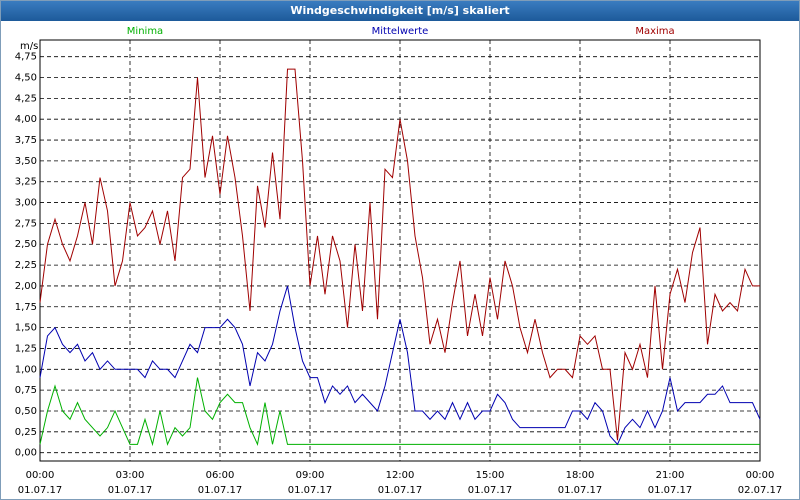 The width and height of the screenshot is (800, 500). I want to click on series-line, so click(399, 412).